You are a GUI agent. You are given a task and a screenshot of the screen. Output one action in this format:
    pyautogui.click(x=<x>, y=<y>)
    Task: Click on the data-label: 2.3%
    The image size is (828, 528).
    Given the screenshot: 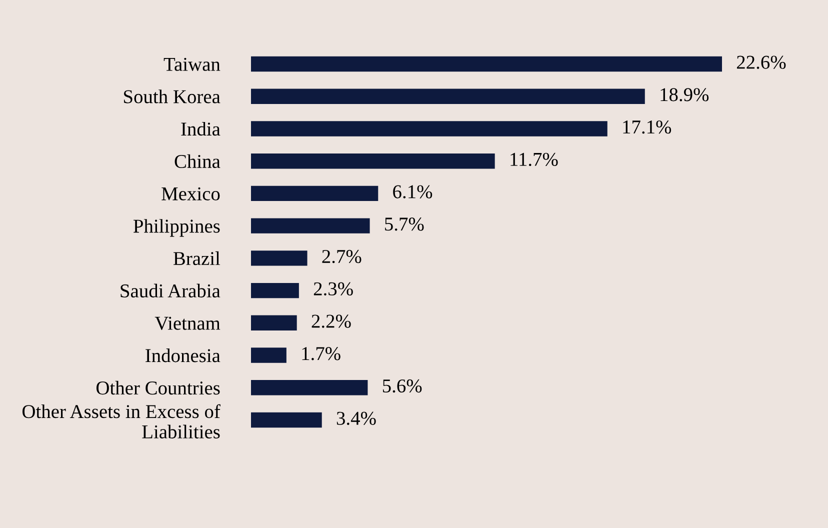 What is the action you would take?
    pyautogui.click(x=333, y=289)
    